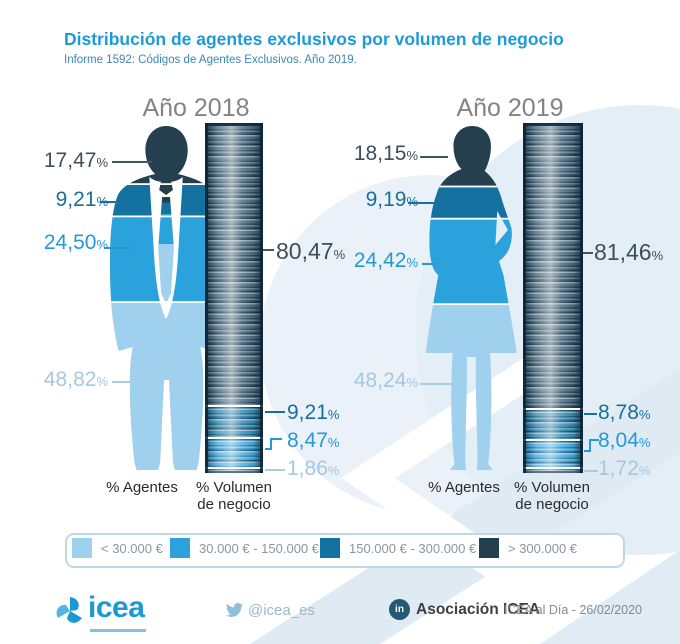 The height and width of the screenshot is (644, 680). Describe the element at coordinates (118, 630) in the screenshot. I see `icea-logo-tagline` at that location.